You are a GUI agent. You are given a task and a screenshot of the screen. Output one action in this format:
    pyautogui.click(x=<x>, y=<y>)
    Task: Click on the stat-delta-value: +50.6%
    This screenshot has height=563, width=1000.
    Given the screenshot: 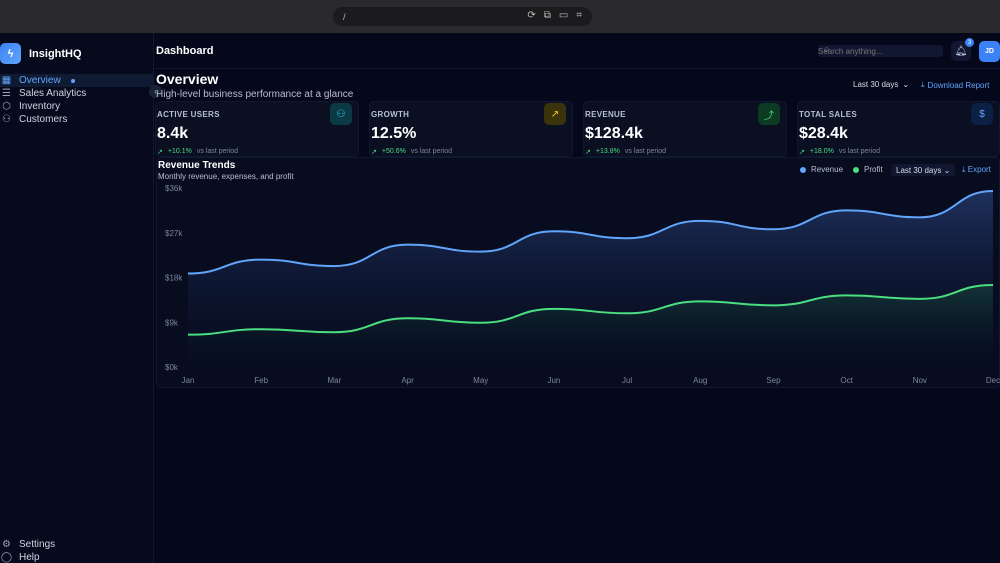 What is the action you would take?
    pyautogui.click(x=393, y=151)
    